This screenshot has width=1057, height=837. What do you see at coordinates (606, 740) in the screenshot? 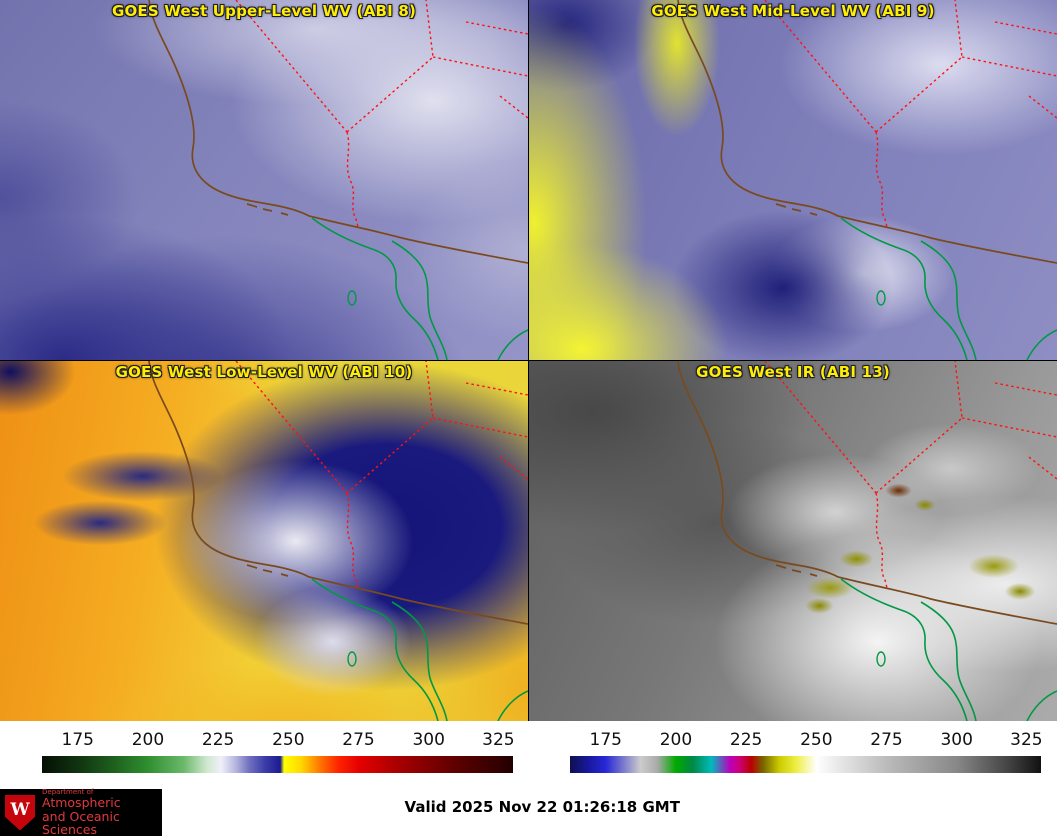
I see `ir-tick: 175` at bounding box center [606, 740].